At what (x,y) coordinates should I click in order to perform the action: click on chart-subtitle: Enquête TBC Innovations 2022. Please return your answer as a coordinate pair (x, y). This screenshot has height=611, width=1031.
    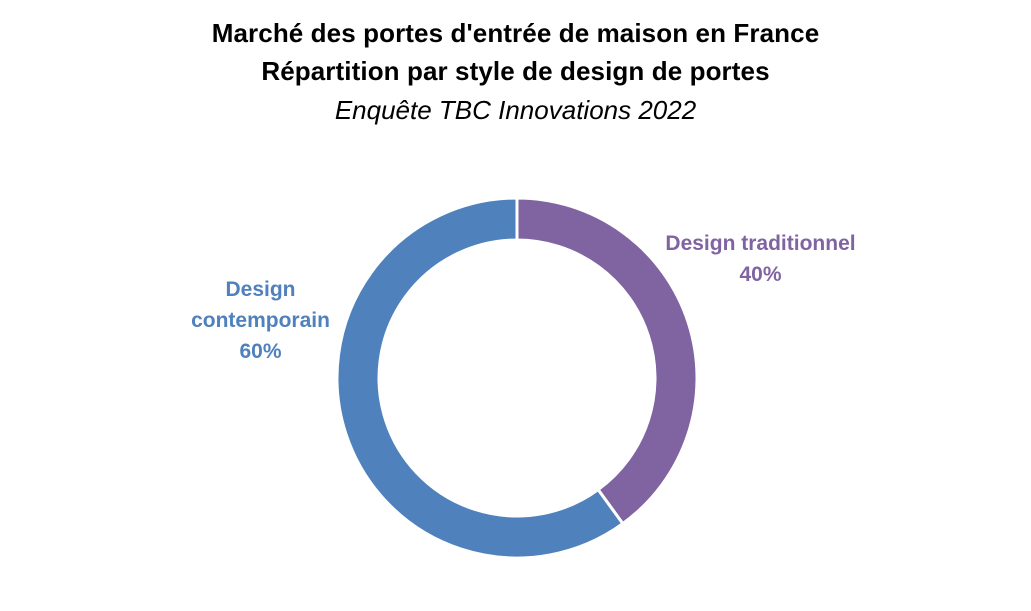
    Looking at the image, I should click on (515, 110).